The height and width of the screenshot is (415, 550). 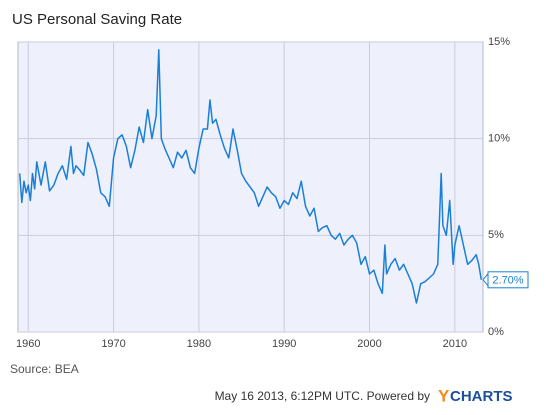 I want to click on logo-rest: CHARTS, so click(x=481, y=396).